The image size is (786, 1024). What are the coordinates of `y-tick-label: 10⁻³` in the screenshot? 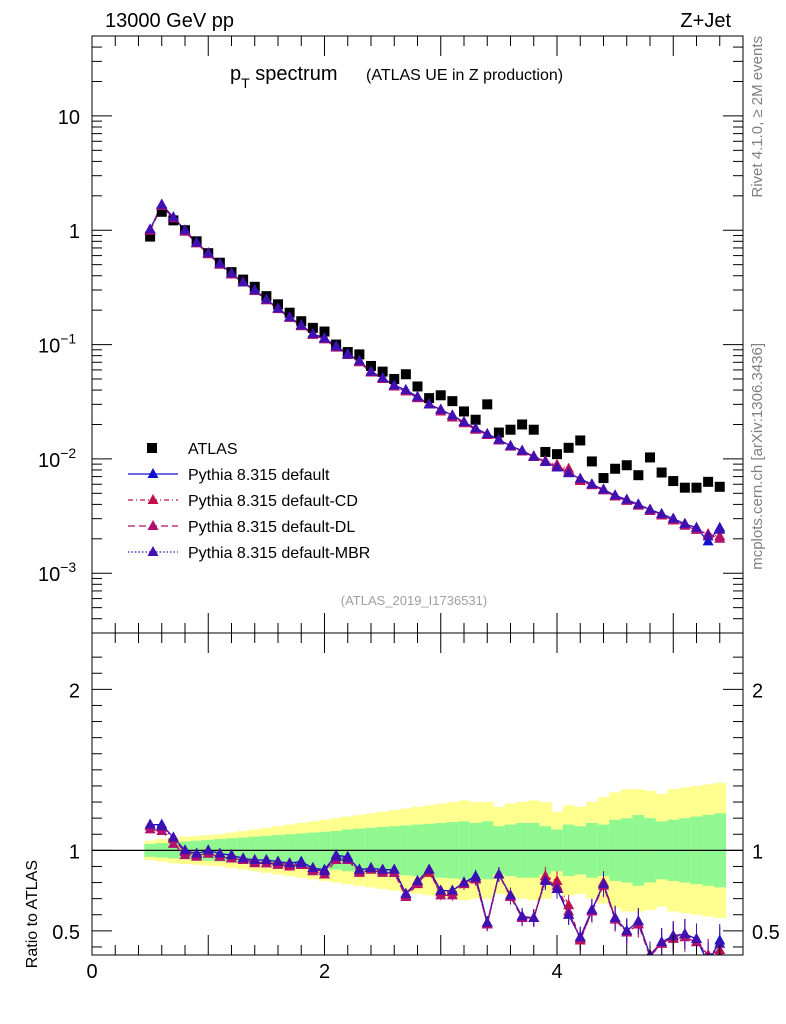 It's located at (57, 572).